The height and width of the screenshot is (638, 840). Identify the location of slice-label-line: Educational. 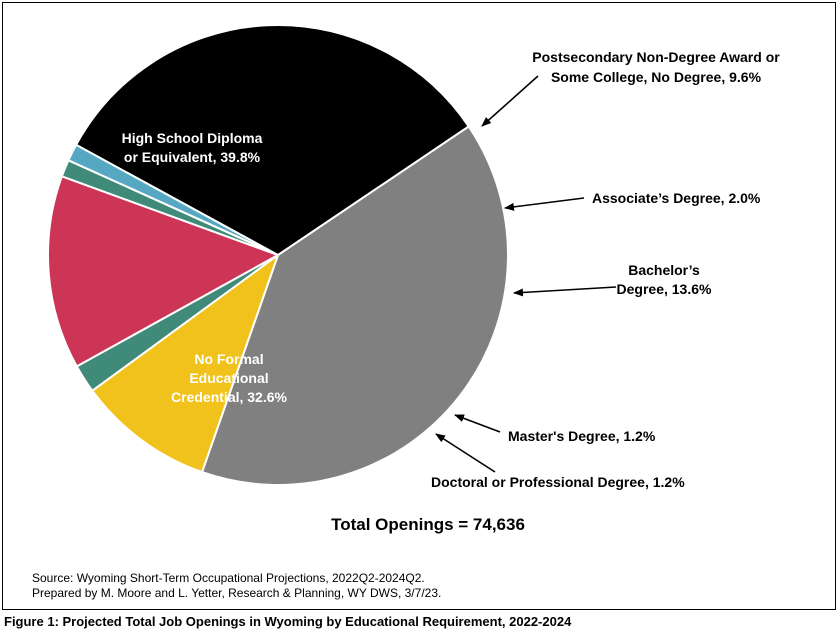
(228, 378).